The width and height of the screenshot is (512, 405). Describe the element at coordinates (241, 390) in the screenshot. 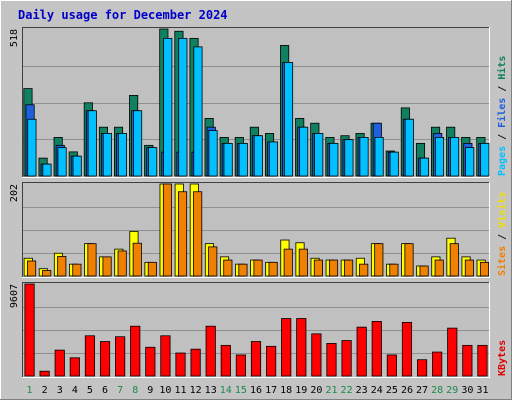

I see `x-tick-label-day-15: 15` at that location.